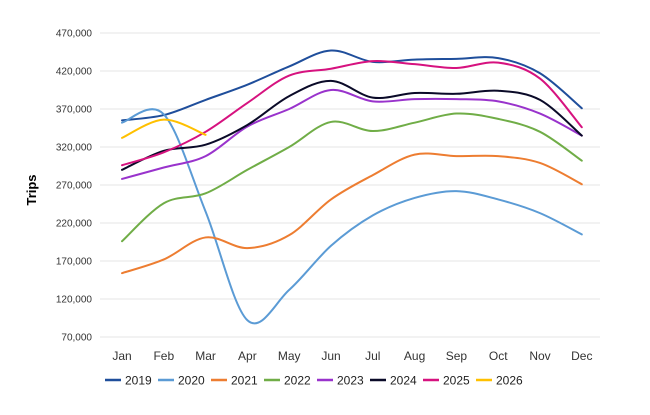 The height and width of the screenshot is (415, 650). What do you see at coordinates (403, 381) in the screenshot?
I see `legend-label: 2024` at bounding box center [403, 381].